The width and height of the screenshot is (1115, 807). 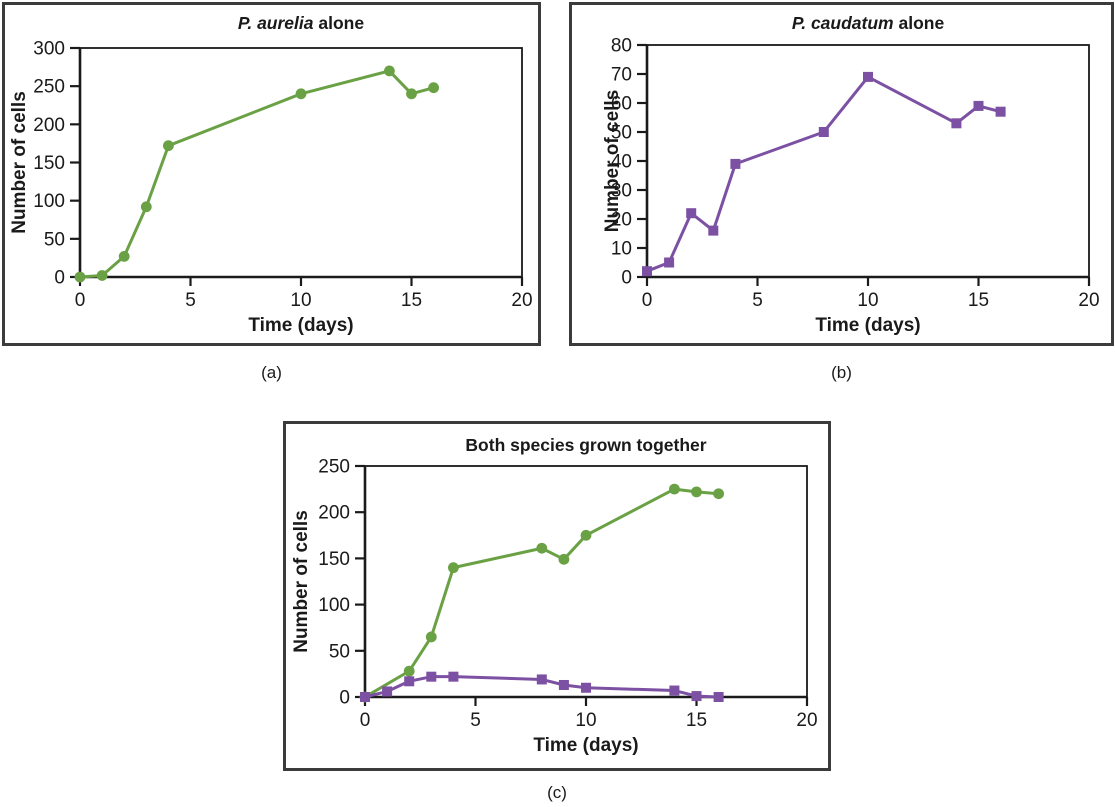 I want to click on y-tick-label: 300, so click(x=49, y=49).